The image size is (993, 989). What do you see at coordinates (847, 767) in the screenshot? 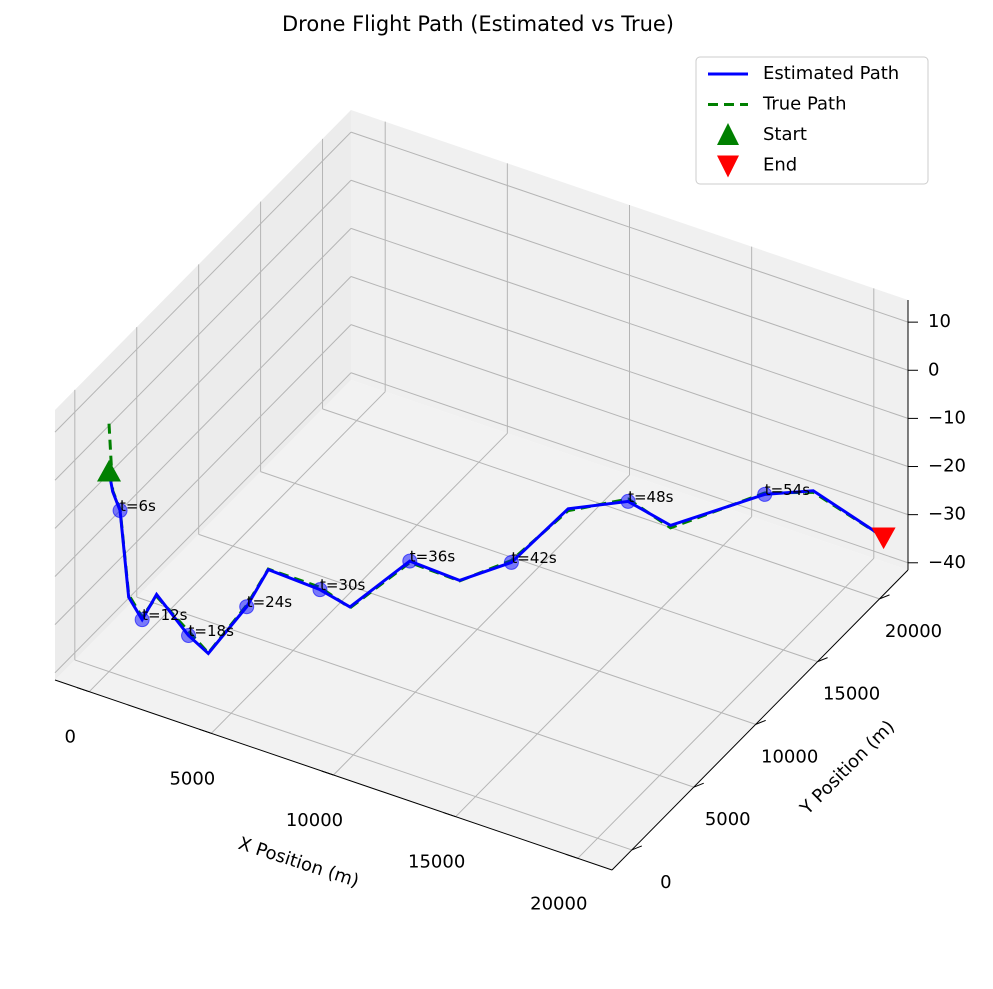
I see `y-axis-title: Y Position (m)` at bounding box center [847, 767].